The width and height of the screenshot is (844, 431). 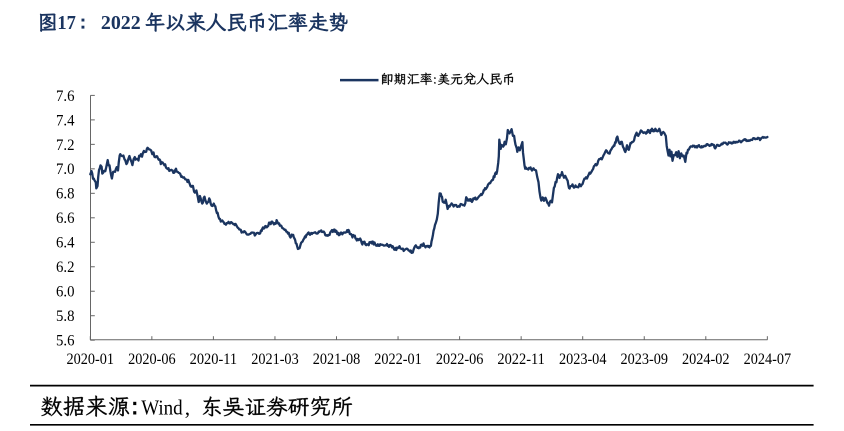 What do you see at coordinates (121, 23) in the screenshot?
I see `svg-text: 2022` at bounding box center [121, 23].